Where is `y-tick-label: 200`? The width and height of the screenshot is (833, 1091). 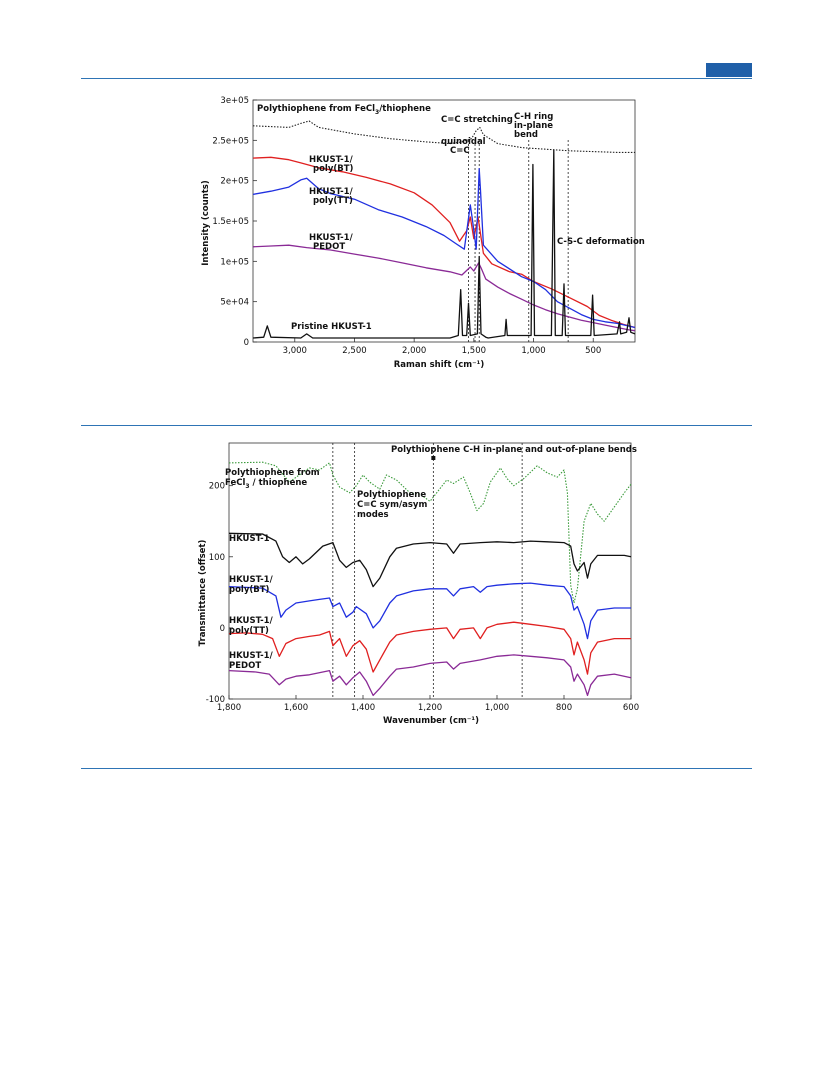 y-tick-label: 200 is located at coordinates (217, 487).